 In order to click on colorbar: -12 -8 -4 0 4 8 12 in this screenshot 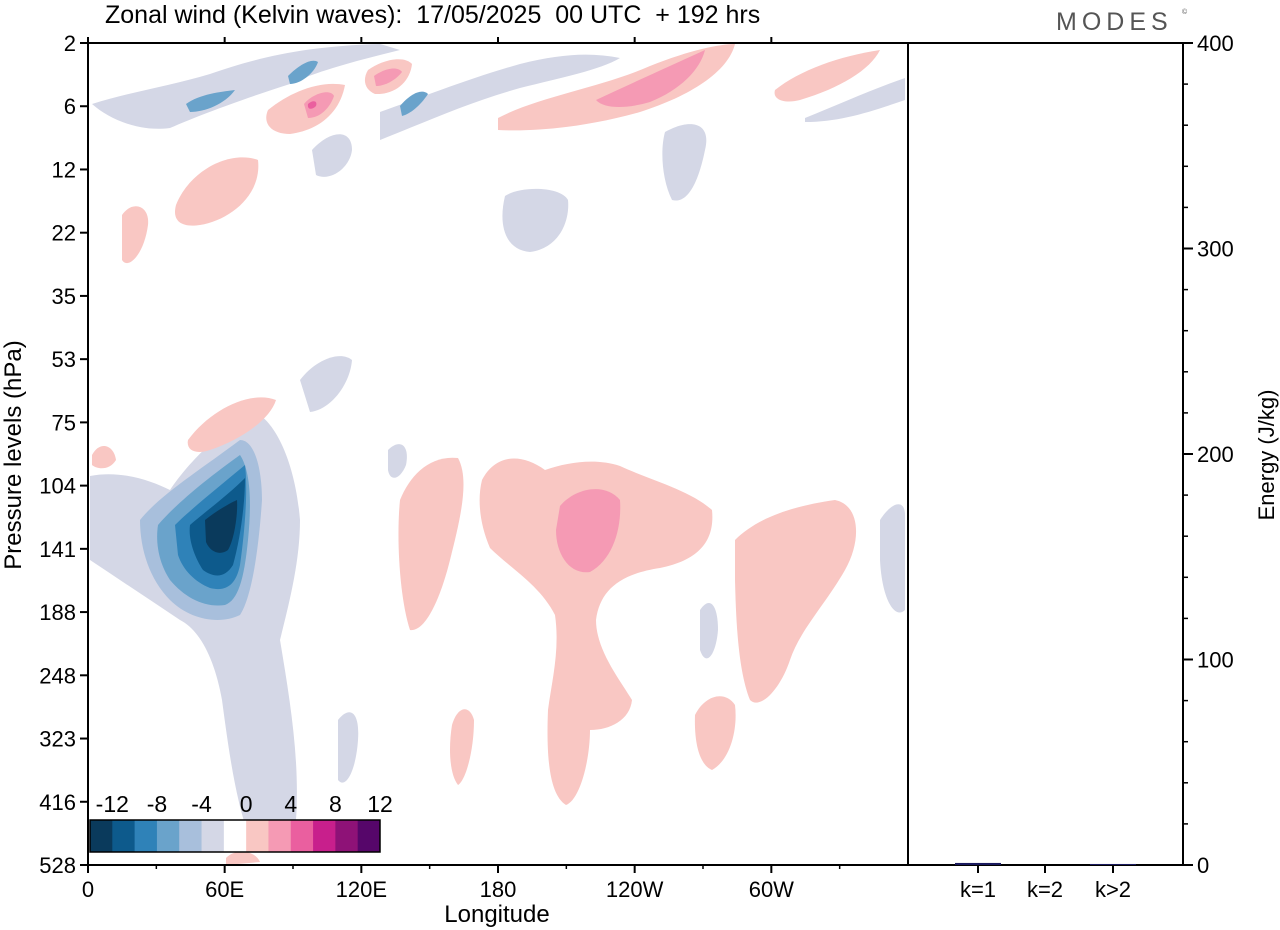, I will do `click(241, 822)`.